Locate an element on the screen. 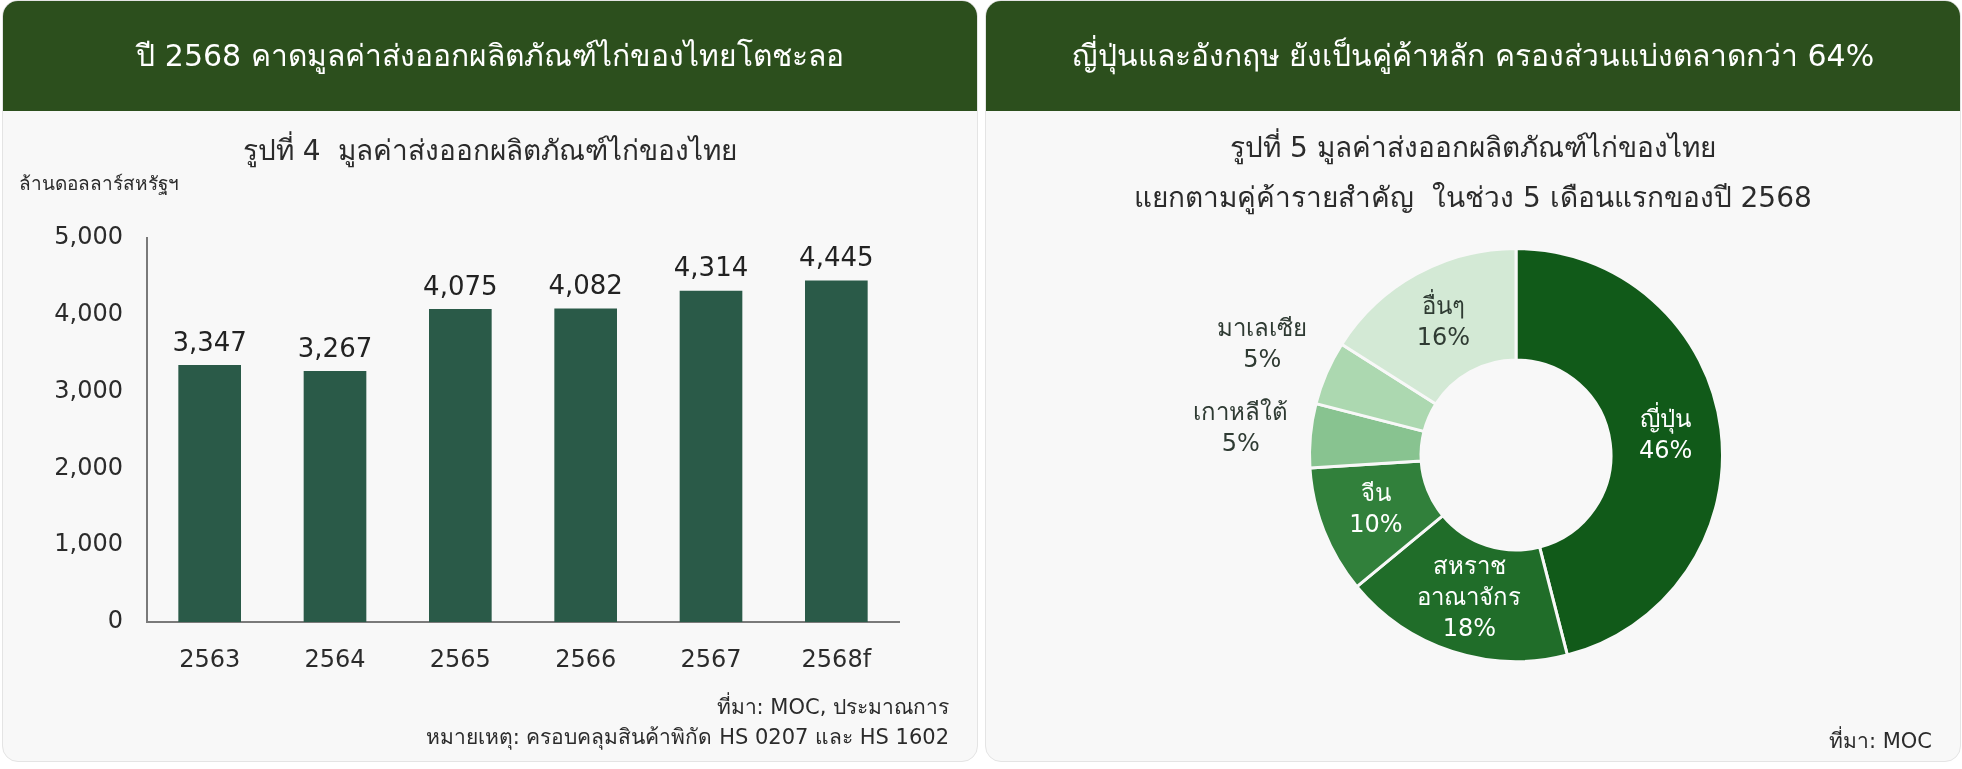 The width and height of the screenshot is (1962, 769). data-label: 4,314 is located at coordinates (711, 267).